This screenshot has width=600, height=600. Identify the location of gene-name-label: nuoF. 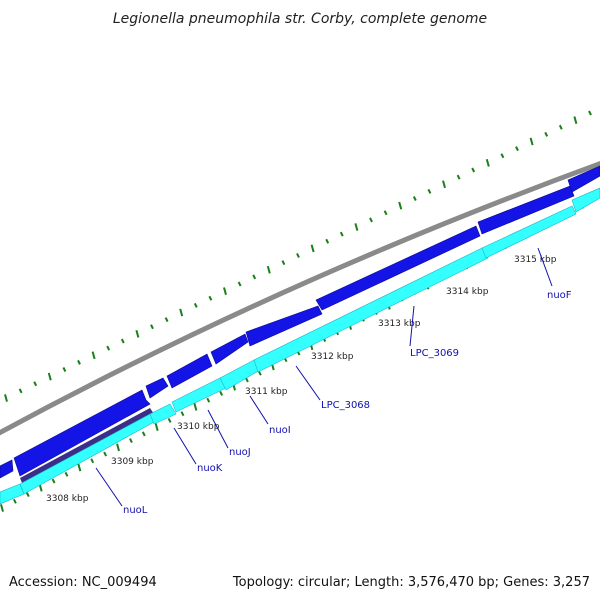
(559, 295).